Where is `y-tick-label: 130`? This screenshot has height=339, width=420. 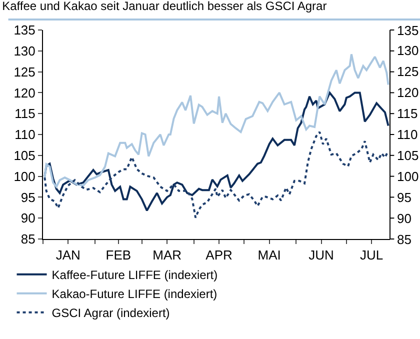
y-tick-label: 130 is located at coordinates (408, 50).